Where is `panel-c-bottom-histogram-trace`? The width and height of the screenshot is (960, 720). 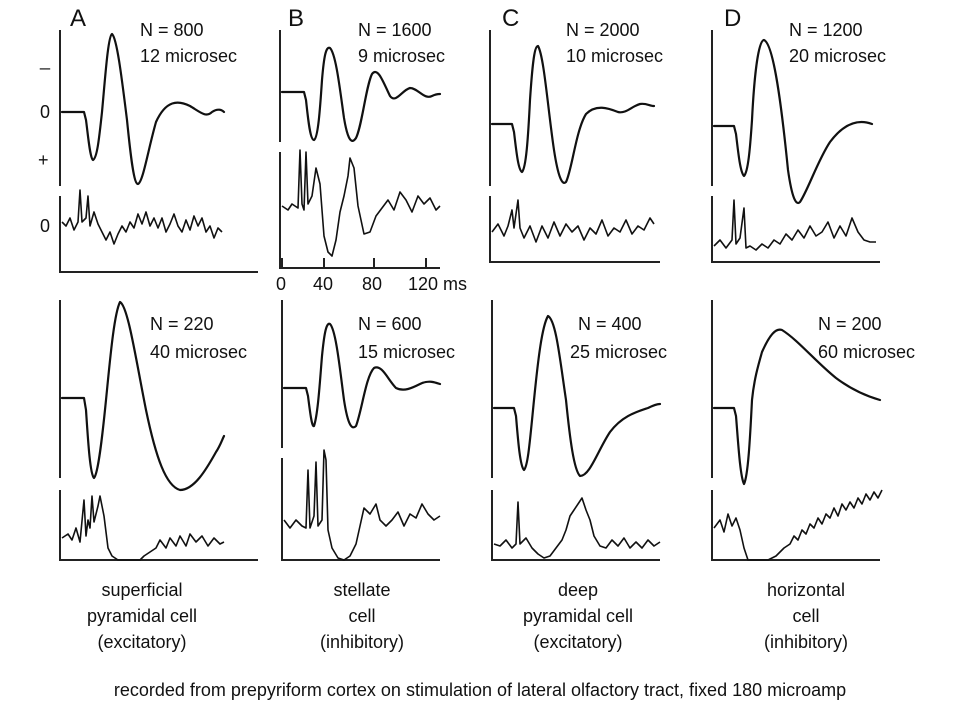
panel-c-bottom-histogram-trace is located at coordinates (577, 528).